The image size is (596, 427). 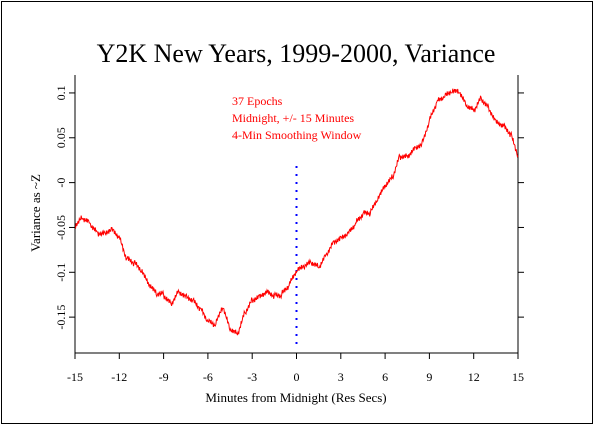 What do you see at coordinates (119, 377) in the screenshot?
I see `x-tick-label: -12` at bounding box center [119, 377].